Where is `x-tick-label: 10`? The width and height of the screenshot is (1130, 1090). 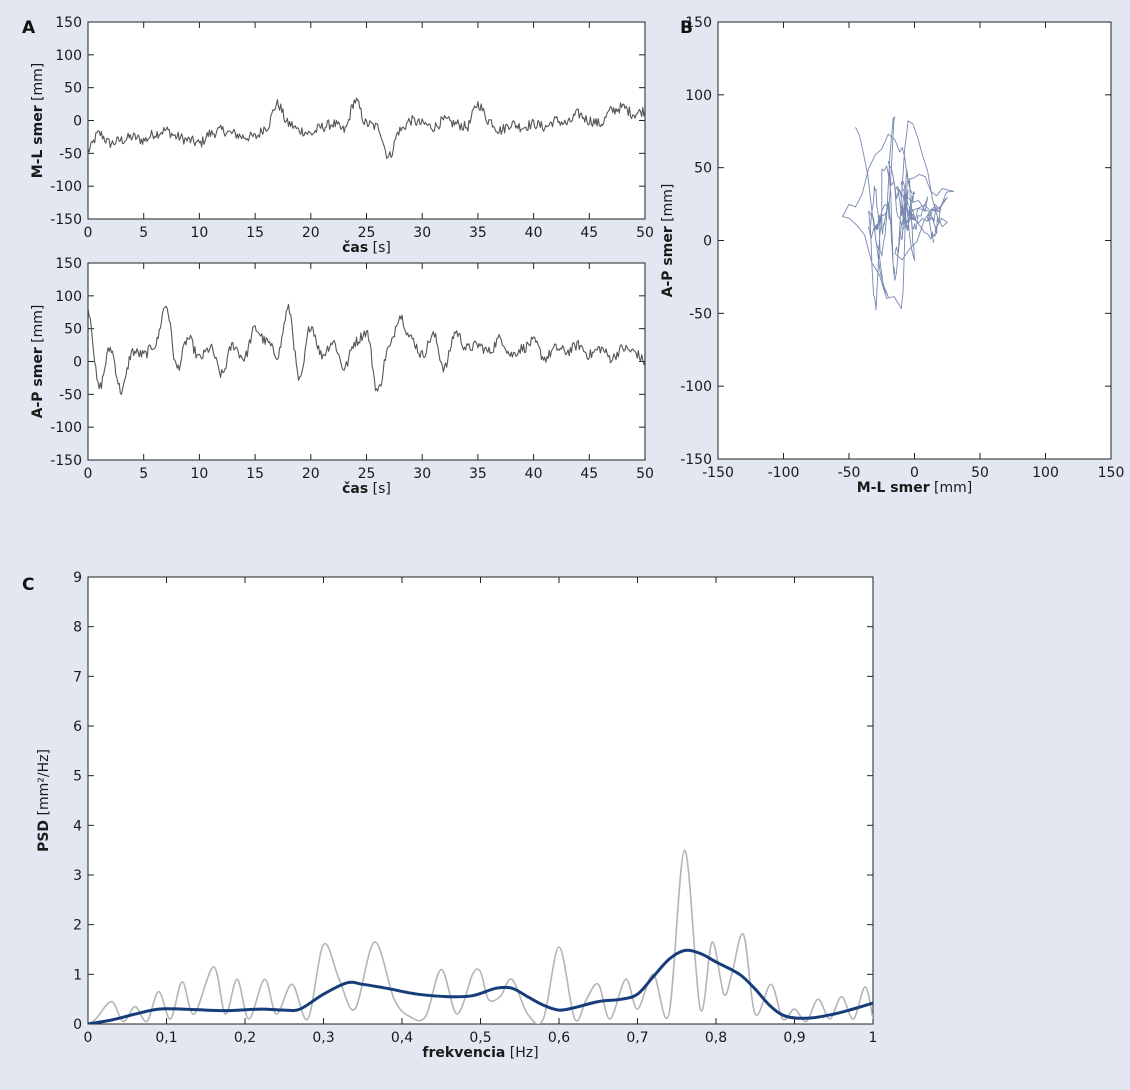
x-tick-label: 10 is located at coordinates (199, 474).